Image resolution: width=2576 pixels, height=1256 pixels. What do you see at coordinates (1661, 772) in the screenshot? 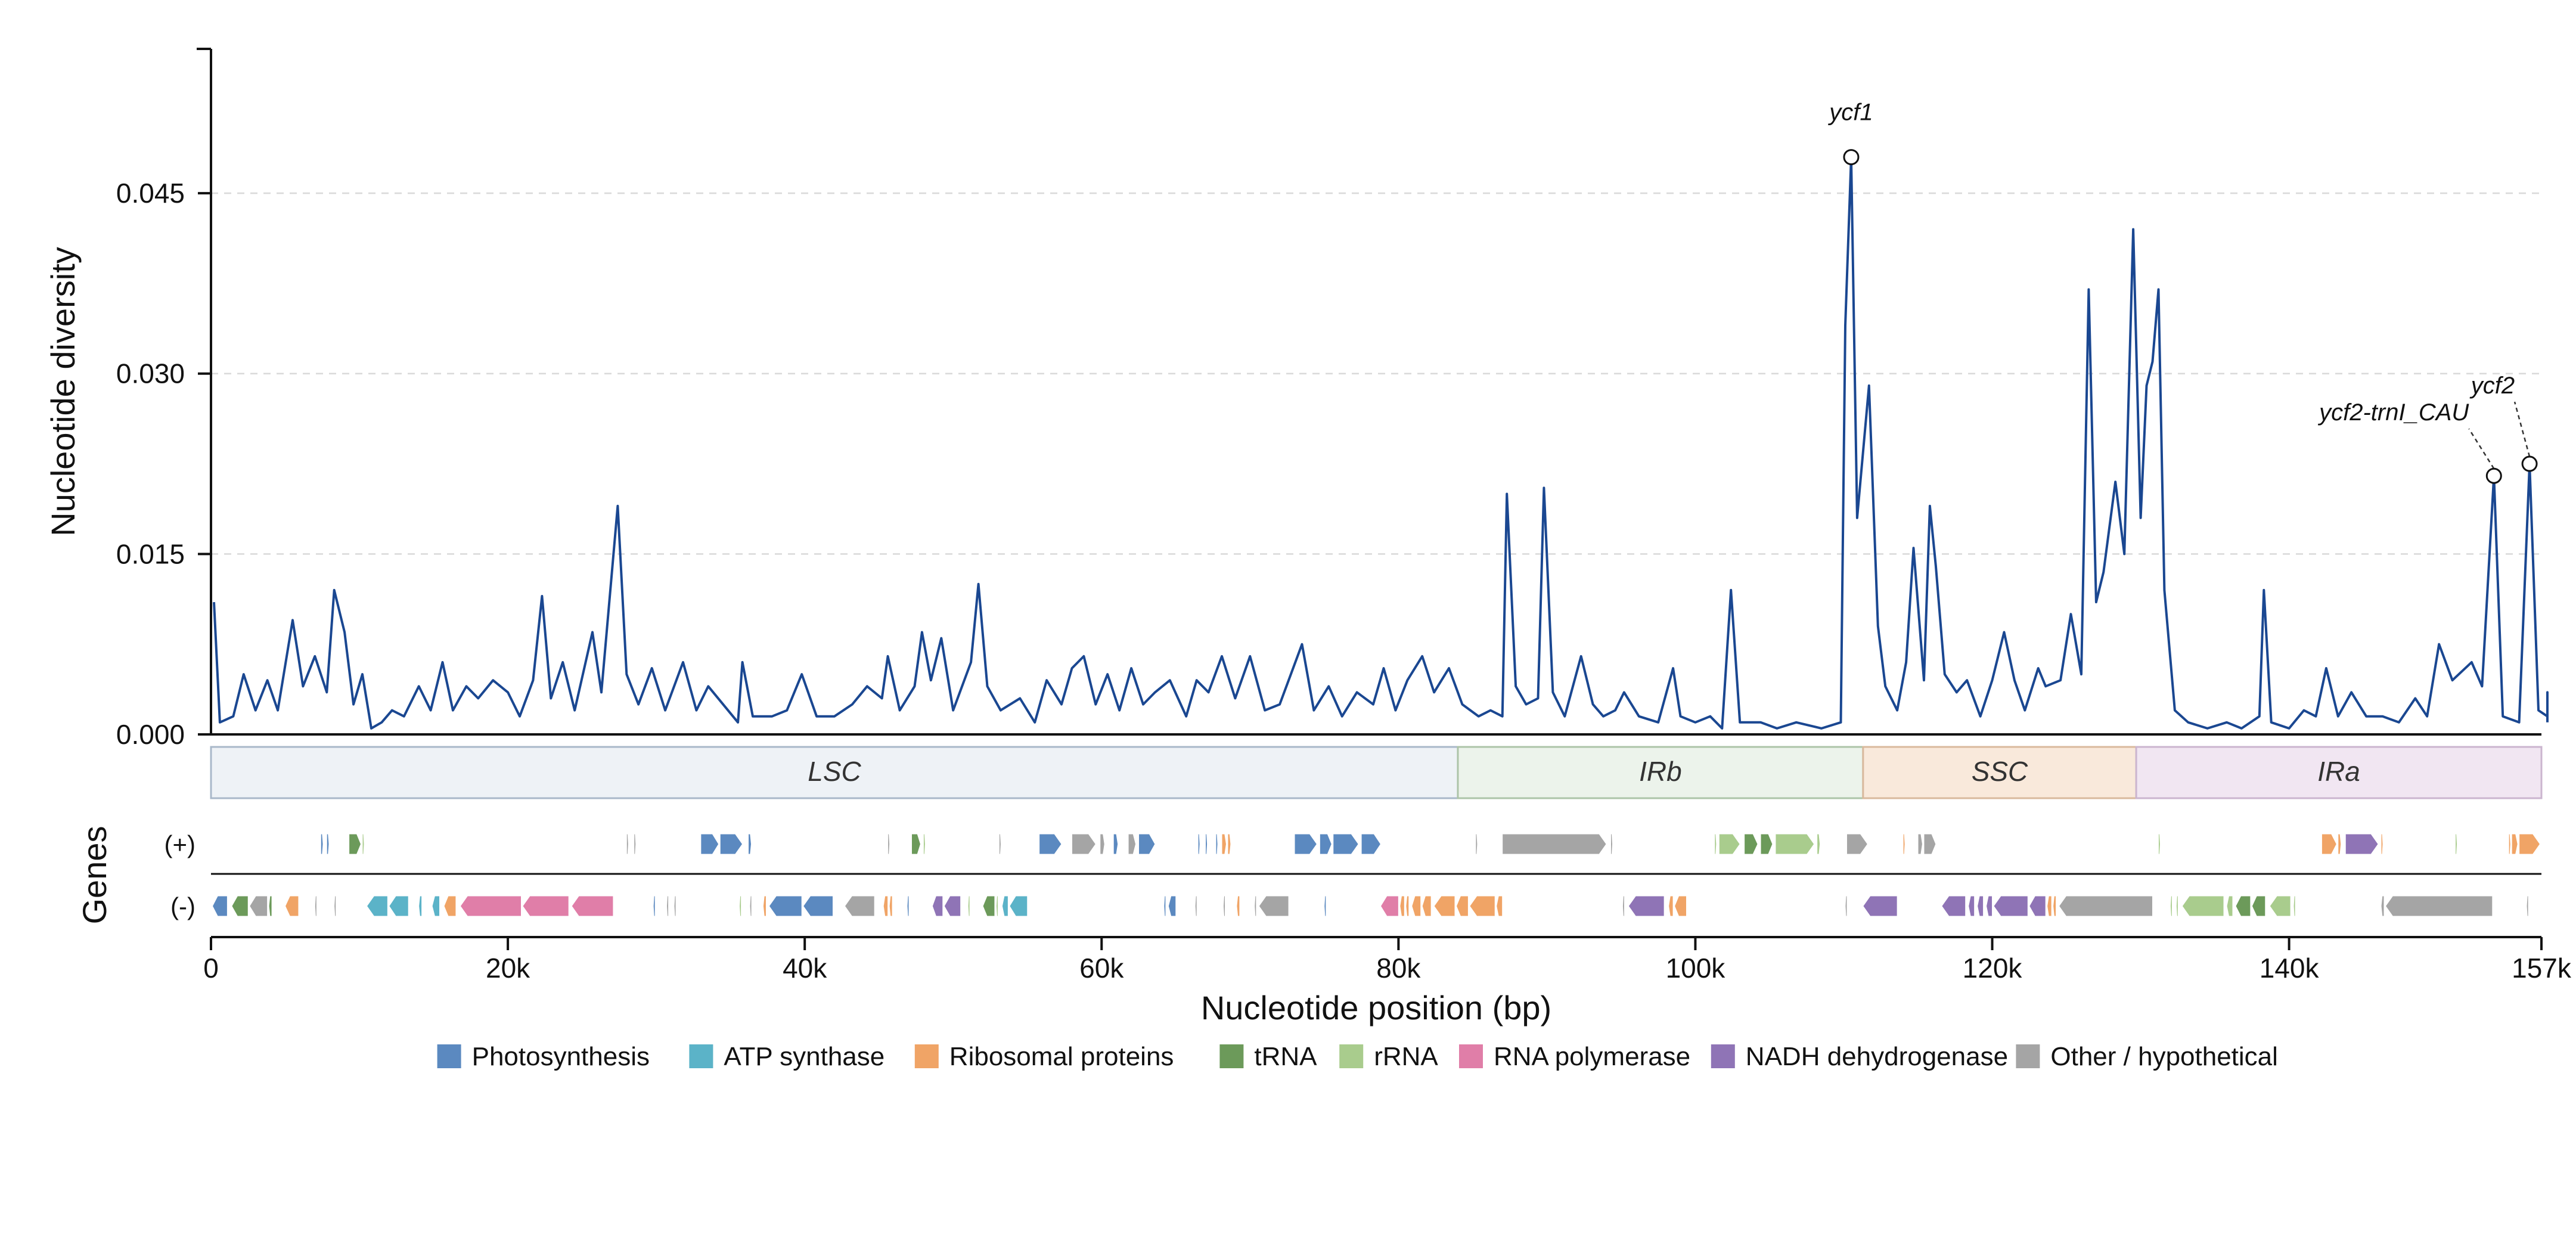
I see `region-irb-box` at bounding box center [1661, 772].